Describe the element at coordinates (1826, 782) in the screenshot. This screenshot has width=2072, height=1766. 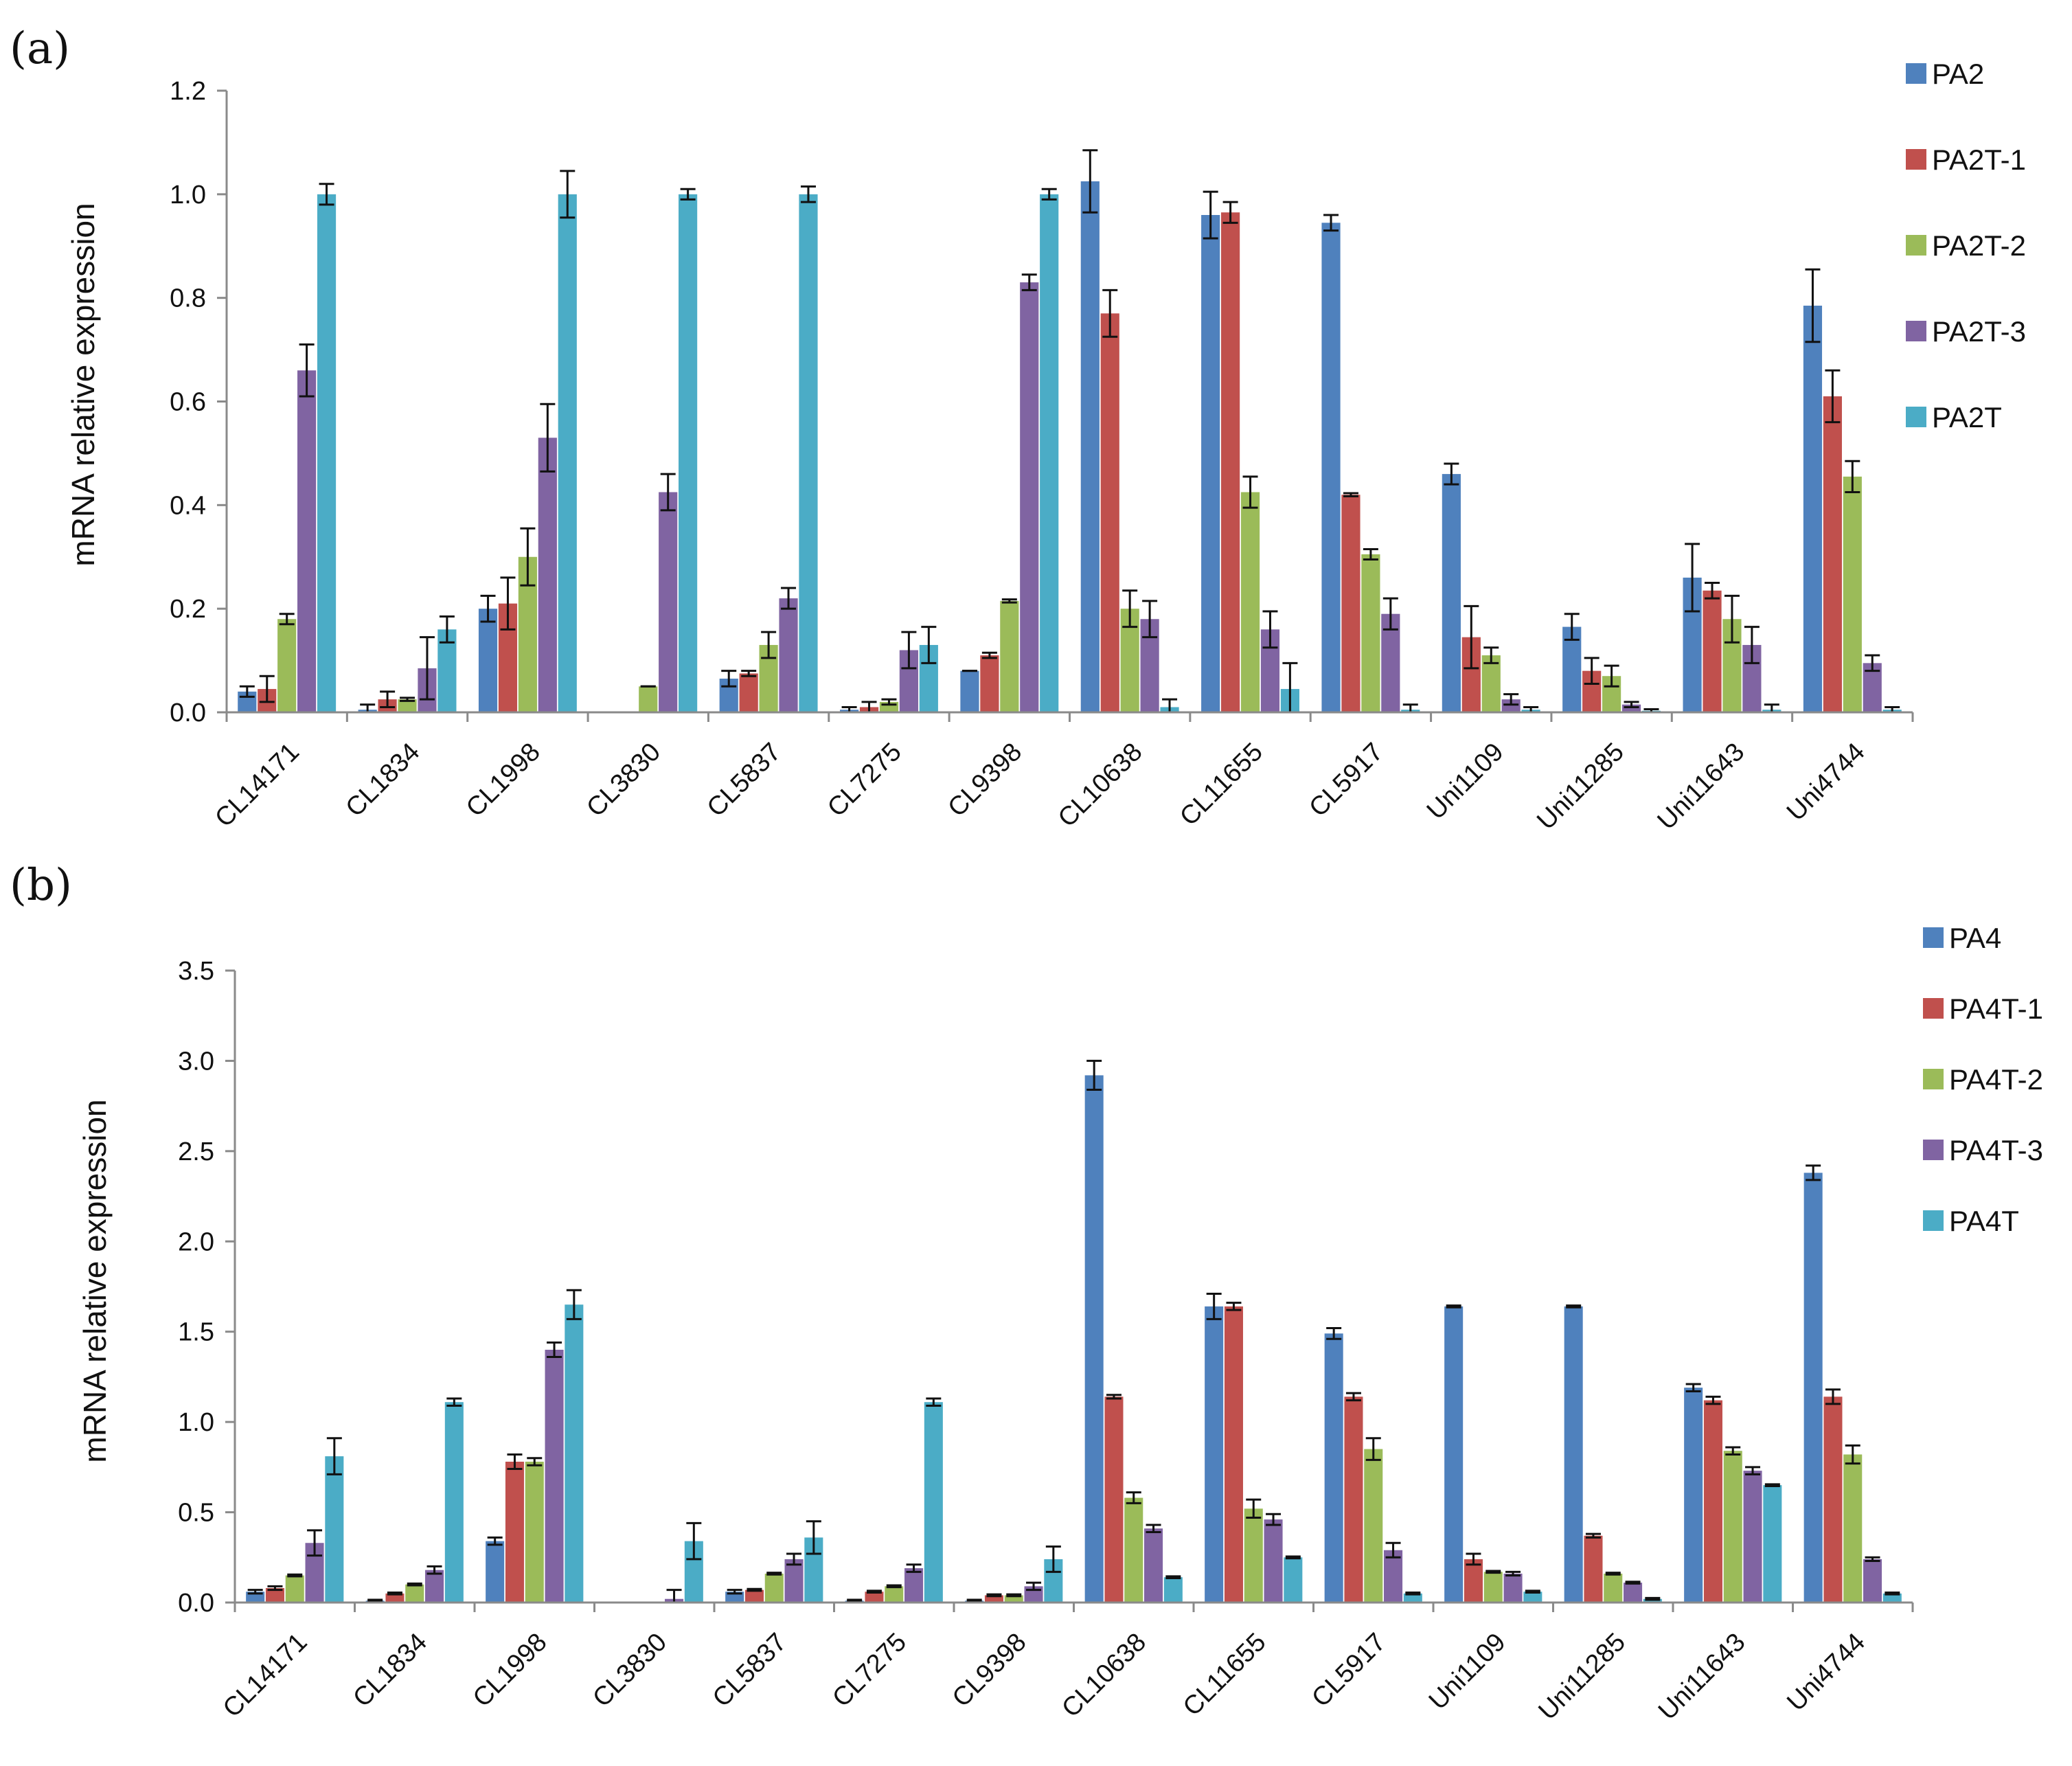
I see `x-tick-label: Uni4744` at that location.